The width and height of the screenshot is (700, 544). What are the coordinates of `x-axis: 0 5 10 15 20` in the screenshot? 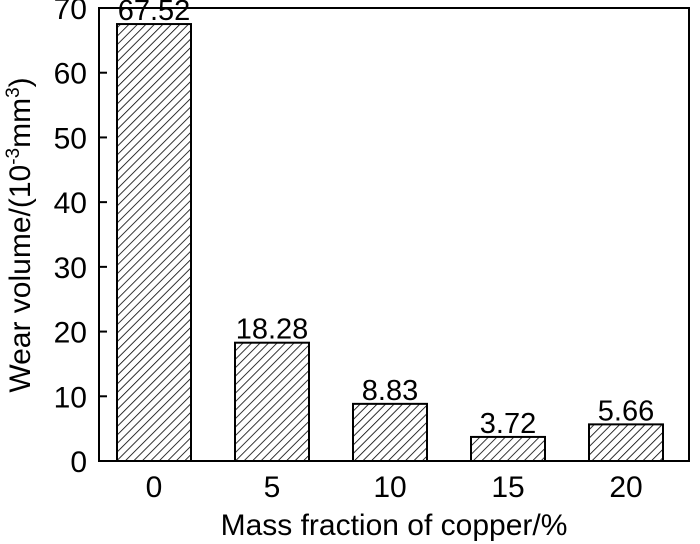 It's located at (394, 478).